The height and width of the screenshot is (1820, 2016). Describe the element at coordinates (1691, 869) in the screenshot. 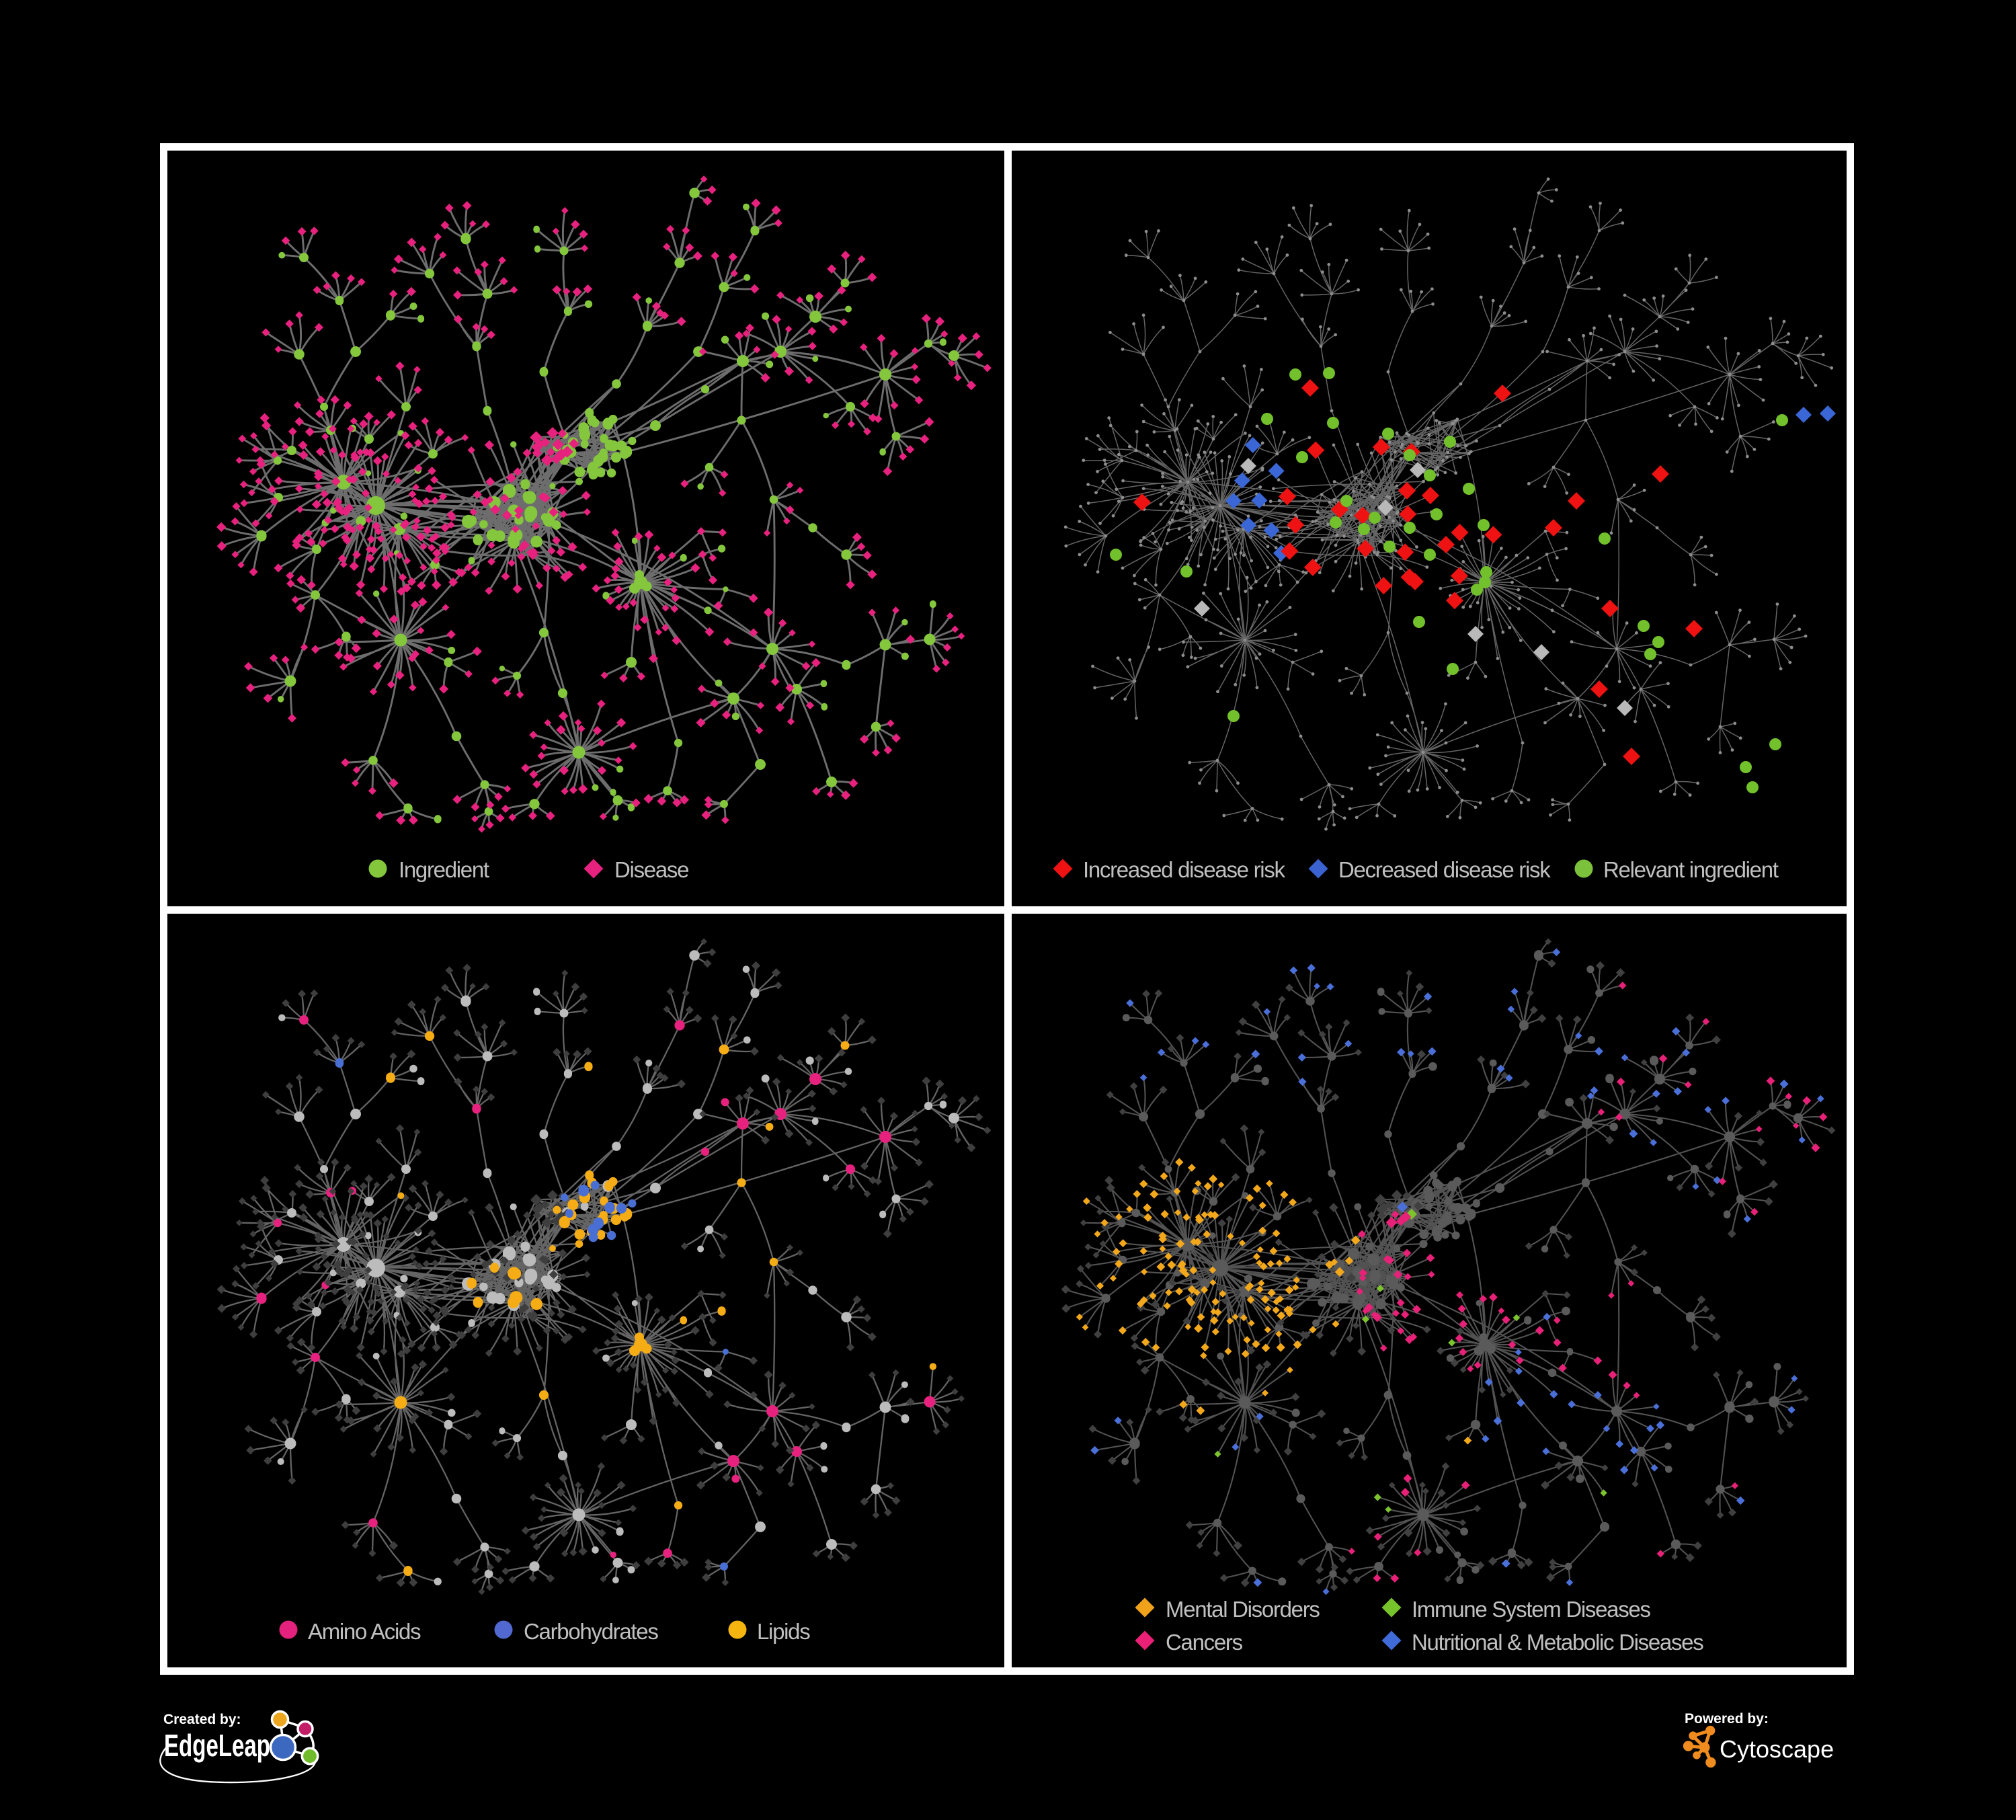

I see `svg-text: Relevant ingredient` at that location.